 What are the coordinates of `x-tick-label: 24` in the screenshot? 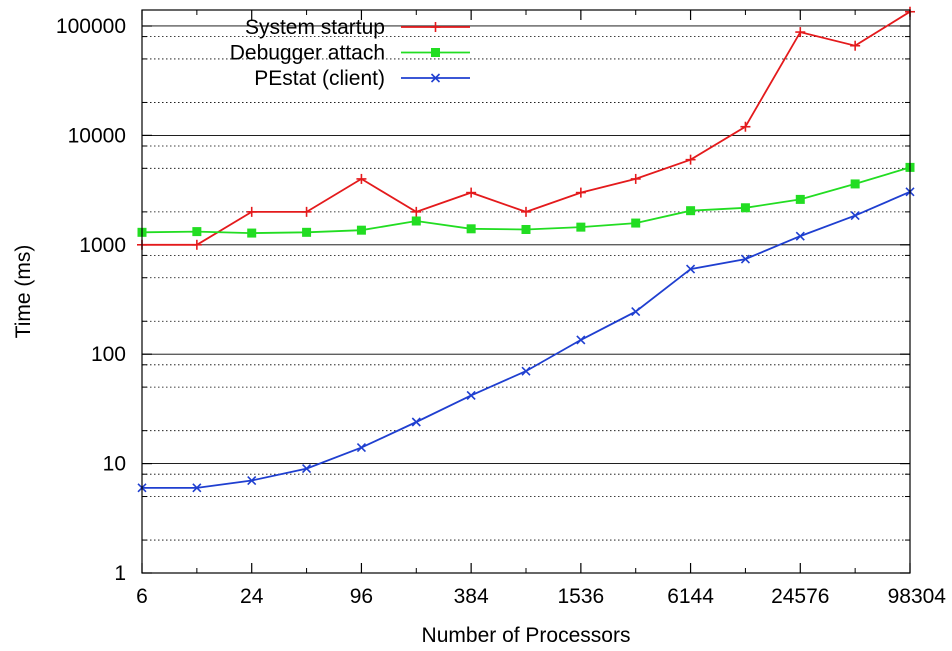 It's located at (252, 596).